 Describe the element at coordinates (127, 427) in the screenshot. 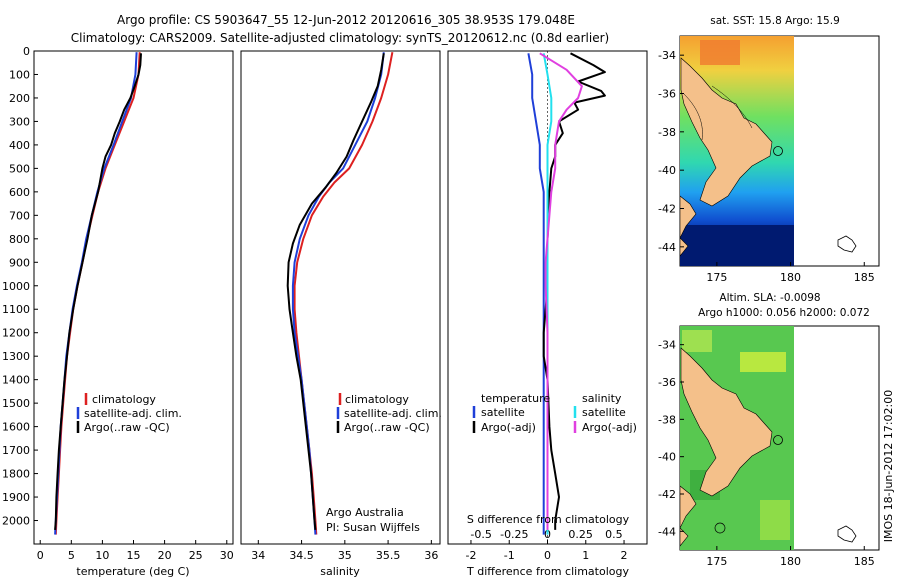

I see `legend-label-argo: Argo(..raw -QC)` at that location.